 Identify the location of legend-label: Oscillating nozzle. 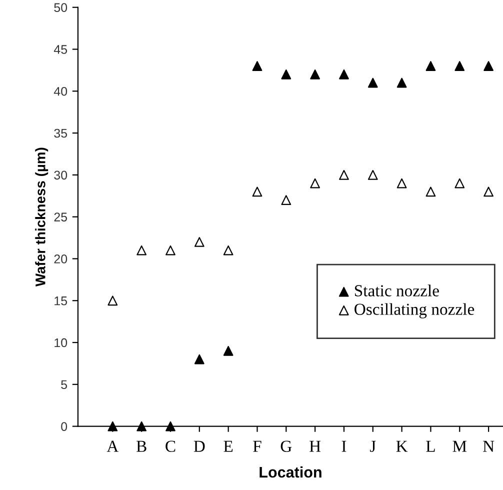
(414, 310).